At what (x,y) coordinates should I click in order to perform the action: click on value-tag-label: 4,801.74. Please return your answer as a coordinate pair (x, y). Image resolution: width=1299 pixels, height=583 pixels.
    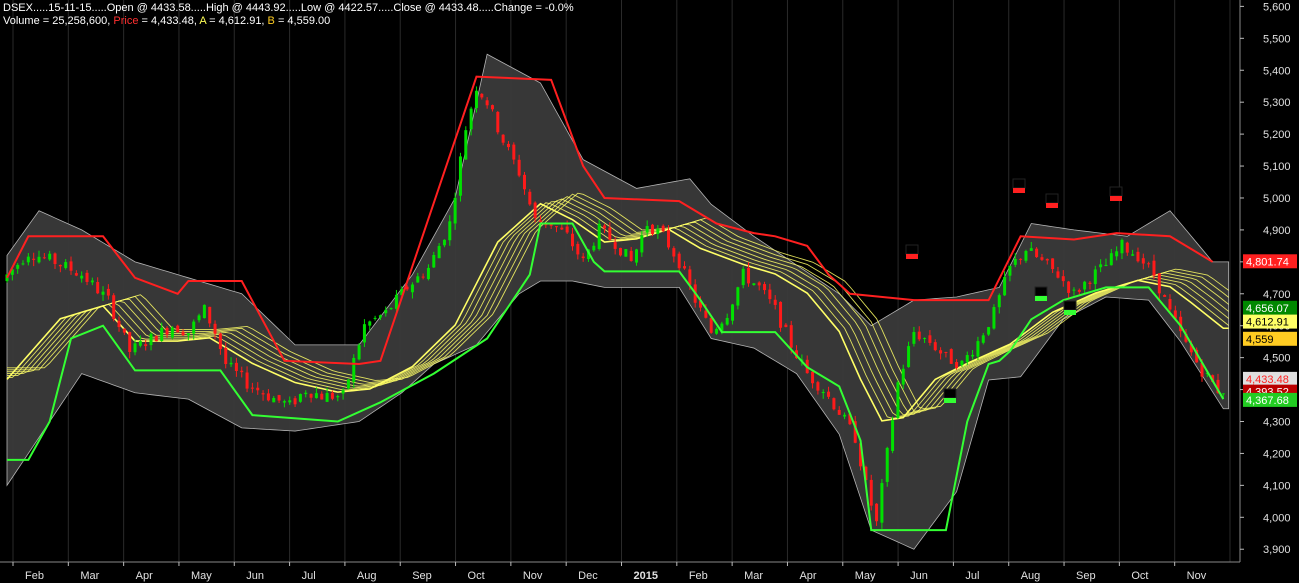
    Looking at the image, I should click on (1267, 262).